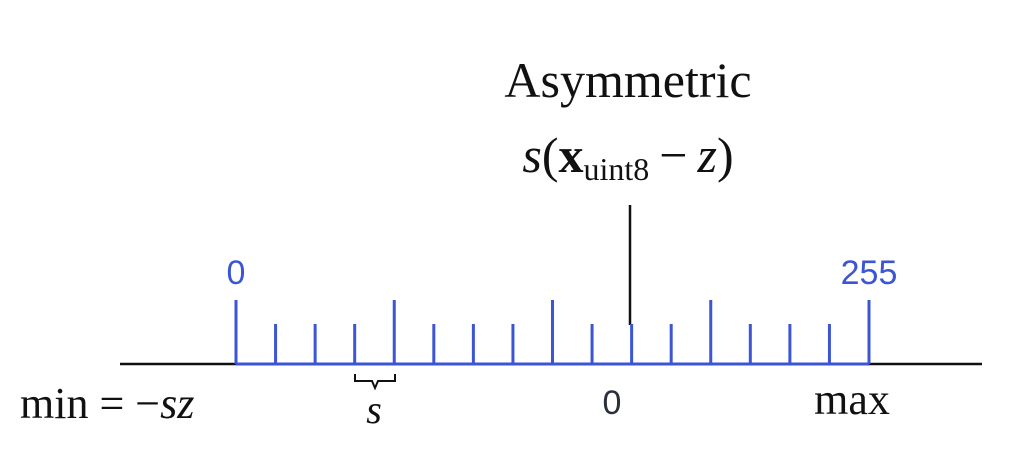 Image resolution: width=1034 pixels, height=458 pixels. What do you see at coordinates (627, 80) in the screenshot?
I see `title-asymmetric: Asymmetric` at bounding box center [627, 80].